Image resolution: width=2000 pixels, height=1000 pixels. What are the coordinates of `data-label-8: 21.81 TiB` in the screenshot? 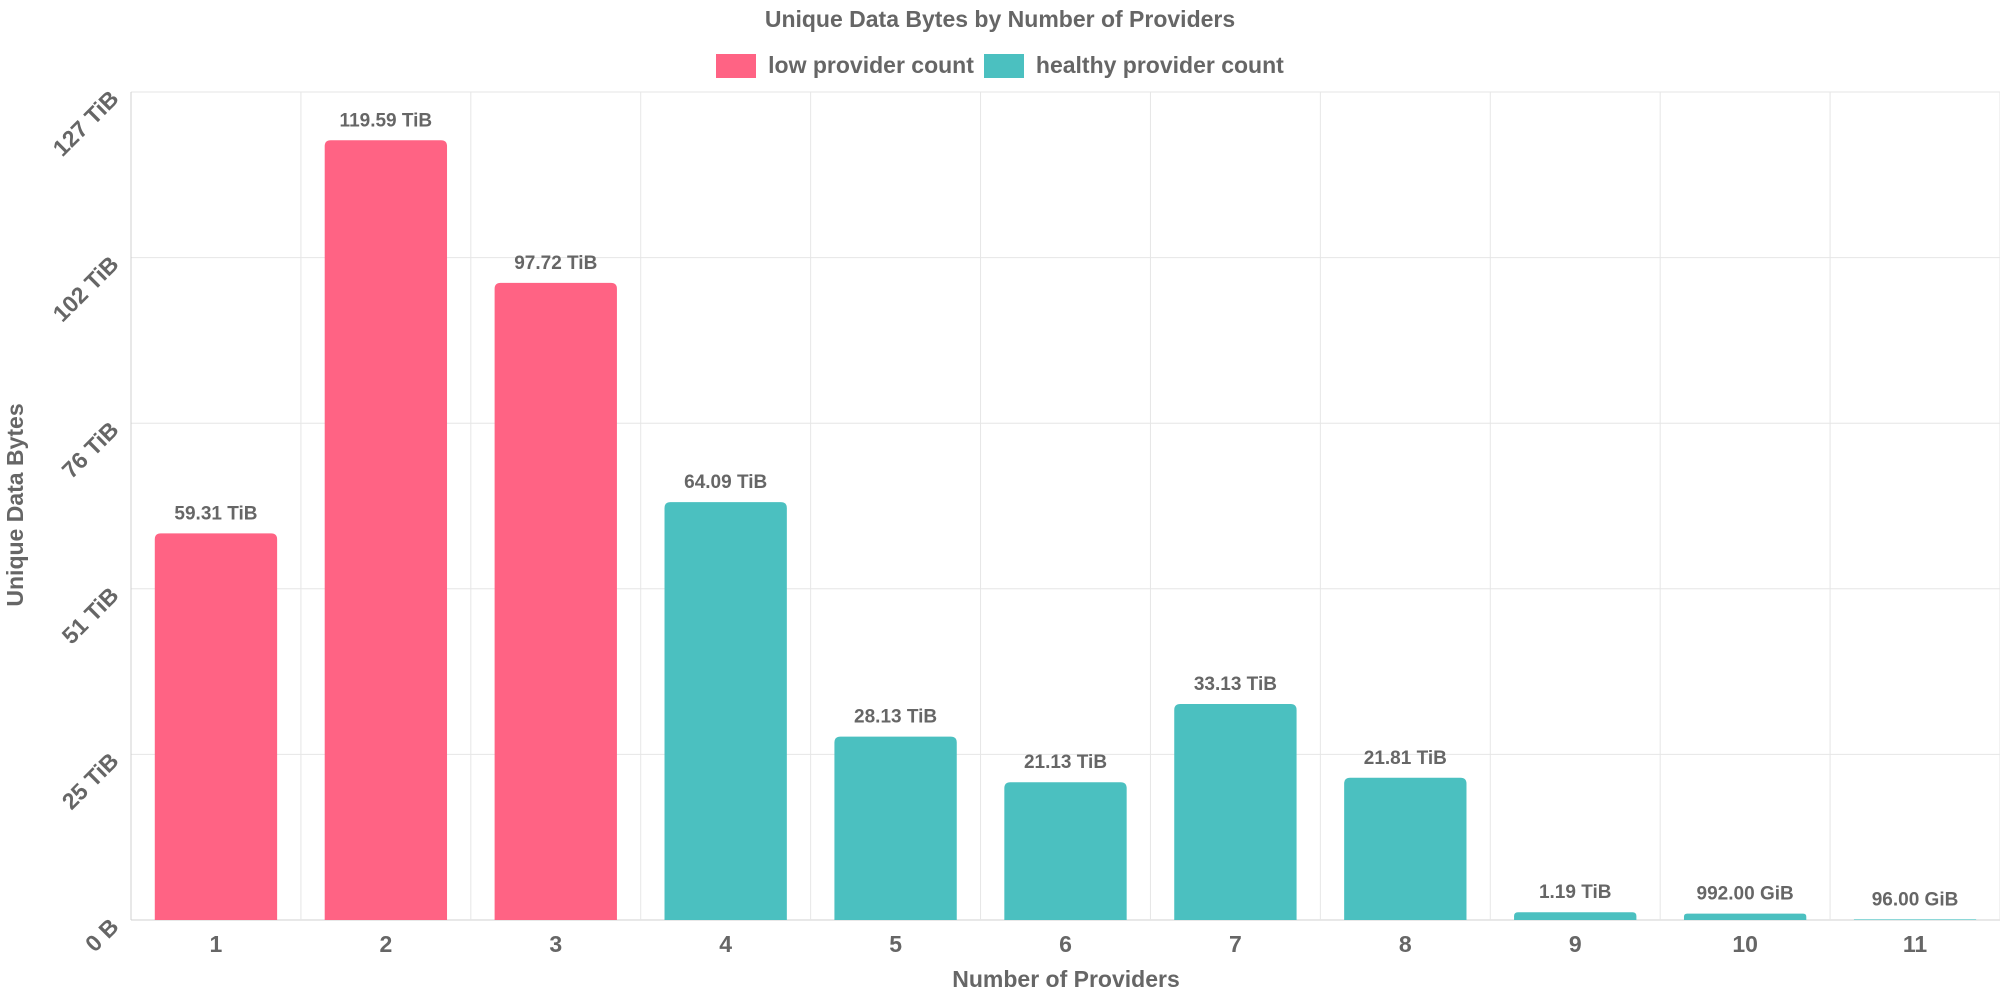 It's located at (1405, 758).